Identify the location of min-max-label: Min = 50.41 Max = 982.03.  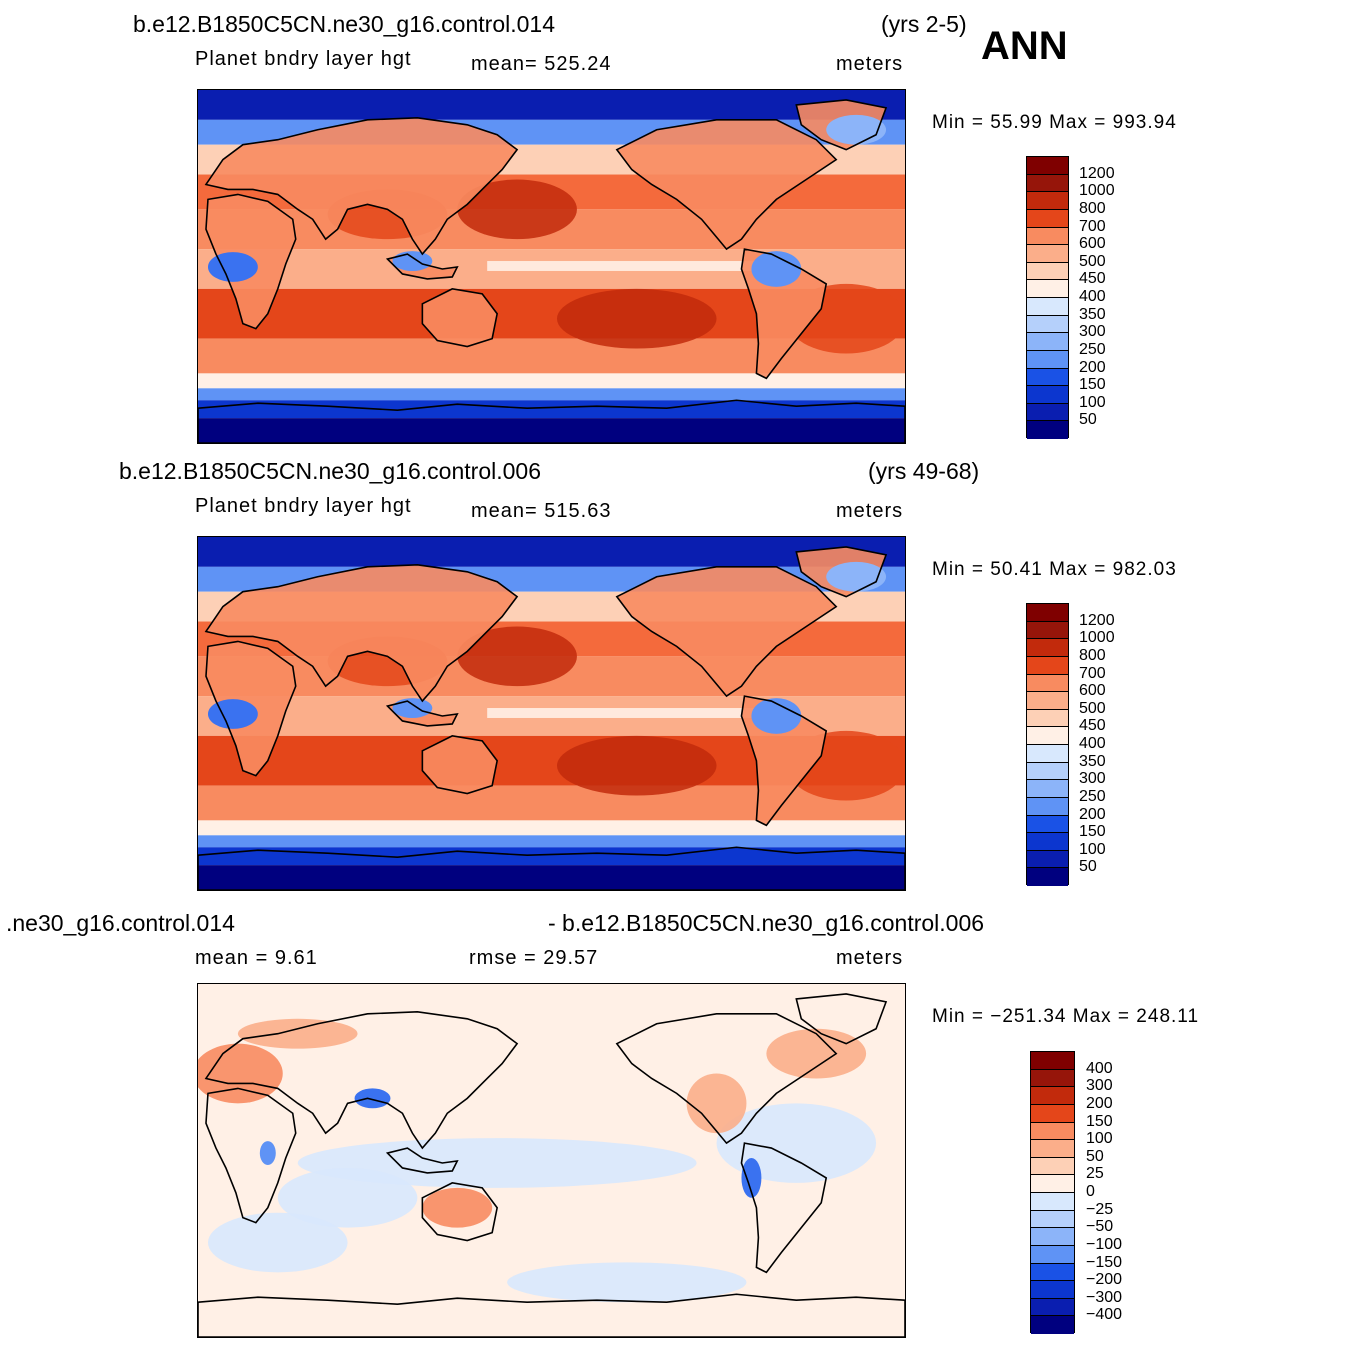
(1054, 569).